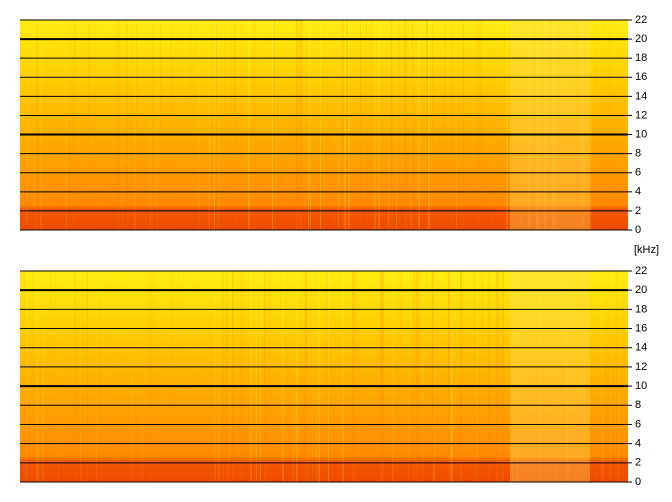  I want to click on y-tick-label: 12, so click(641, 367).